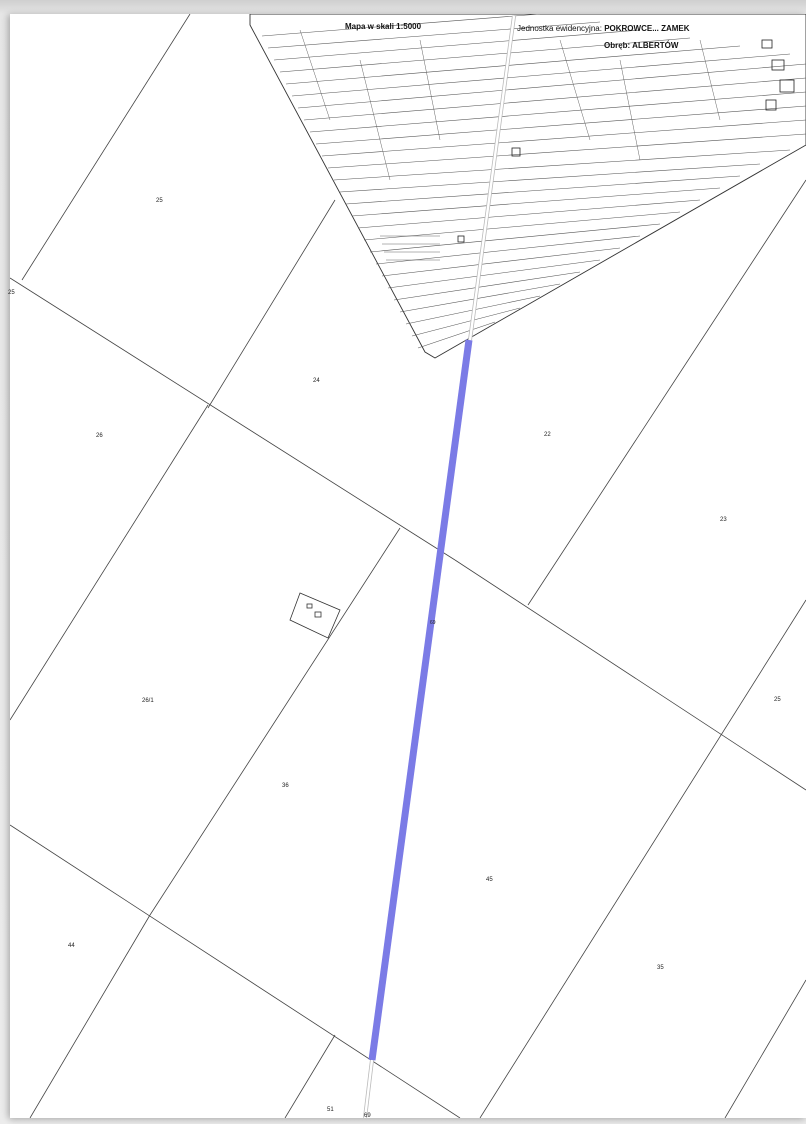 This screenshot has width=806, height=1124. Describe the element at coordinates (723, 520) in the screenshot. I see `parcel-label: 23` at that location.